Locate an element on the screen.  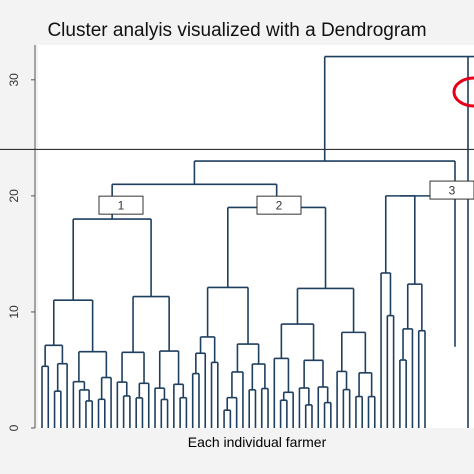
cluster-label: 3 is located at coordinates (452, 191).